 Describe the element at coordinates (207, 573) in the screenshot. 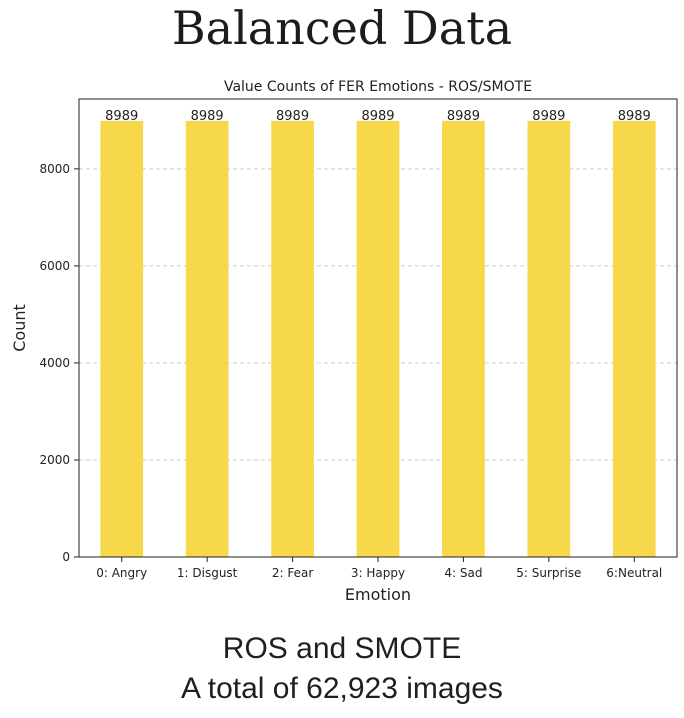

I see `x-tick-label: 1: Disgust` at that location.